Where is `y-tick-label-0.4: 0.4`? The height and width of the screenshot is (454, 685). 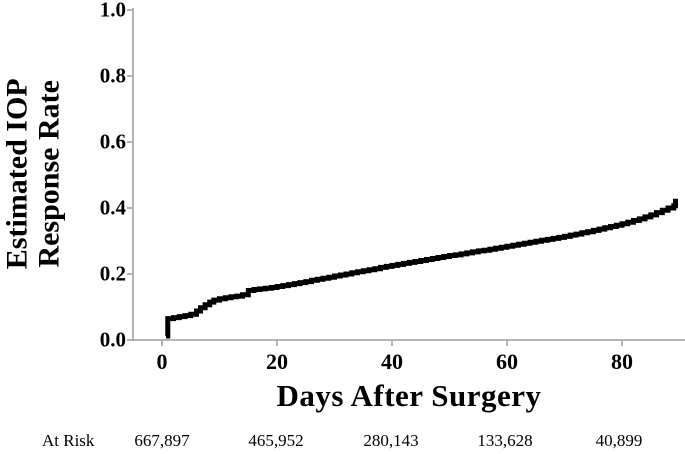
y-tick-label-0.4: 0.4 is located at coordinates (112, 207).